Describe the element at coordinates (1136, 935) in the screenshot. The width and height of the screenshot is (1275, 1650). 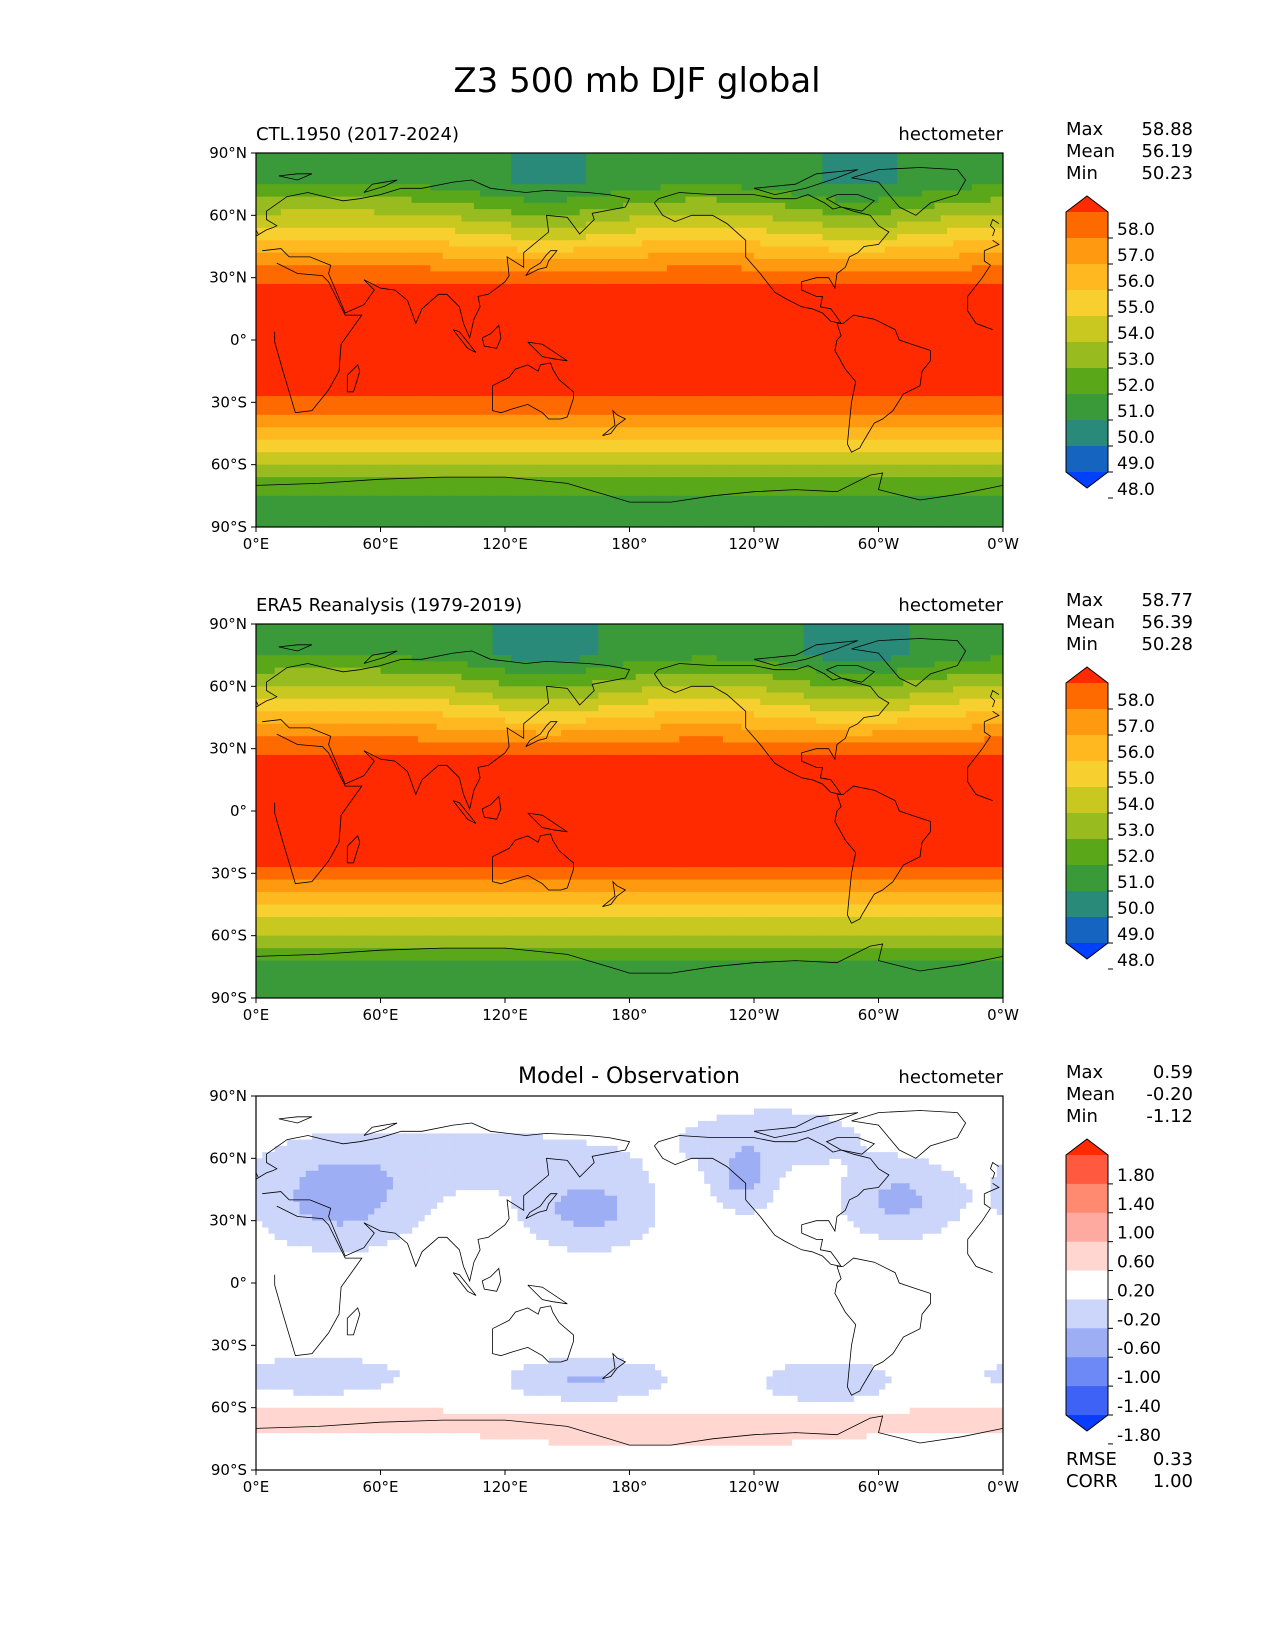
I see `colorbar-label: 49.0` at that location.